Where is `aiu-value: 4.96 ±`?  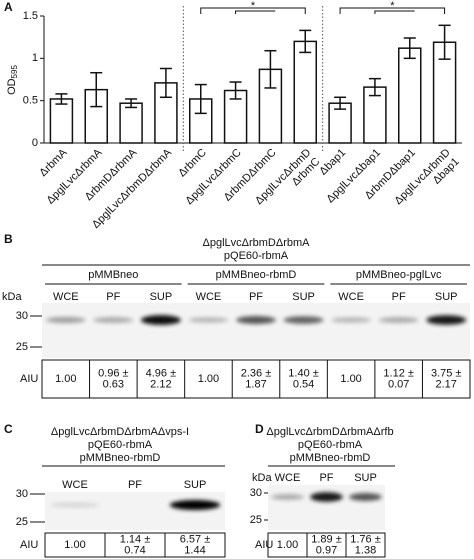 aiu-value: 4.96 ± is located at coordinates (161, 373).